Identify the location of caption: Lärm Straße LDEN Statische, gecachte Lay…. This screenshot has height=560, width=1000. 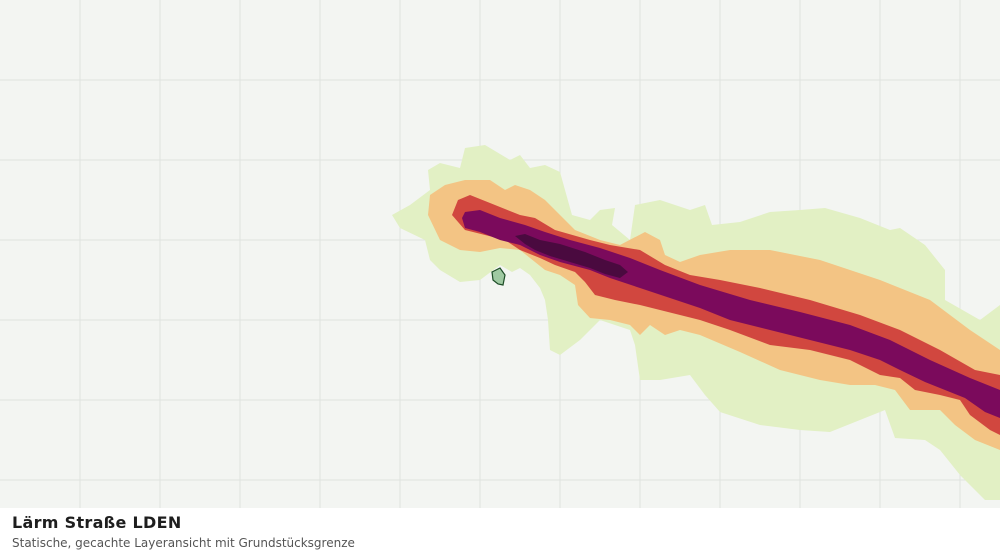
(500, 532).